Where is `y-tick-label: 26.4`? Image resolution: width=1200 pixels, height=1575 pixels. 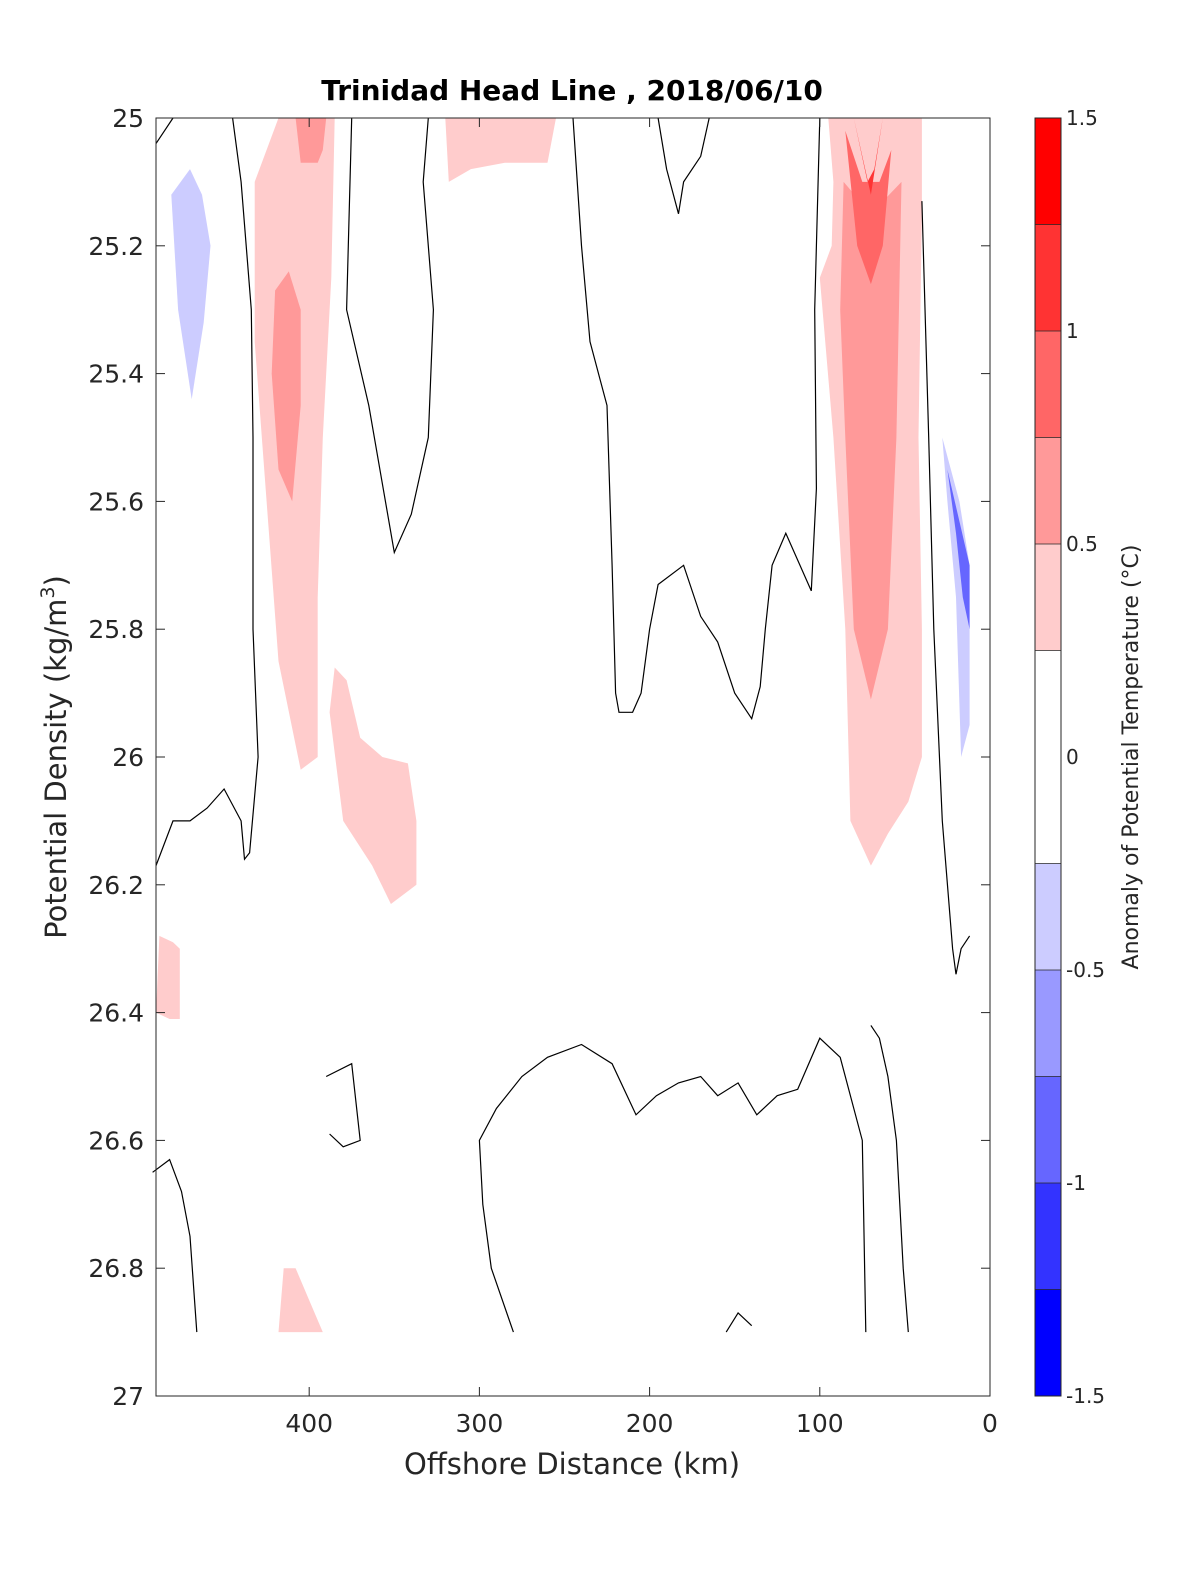 y-tick-label: 26.4 is located at coordinates (116, 1013).